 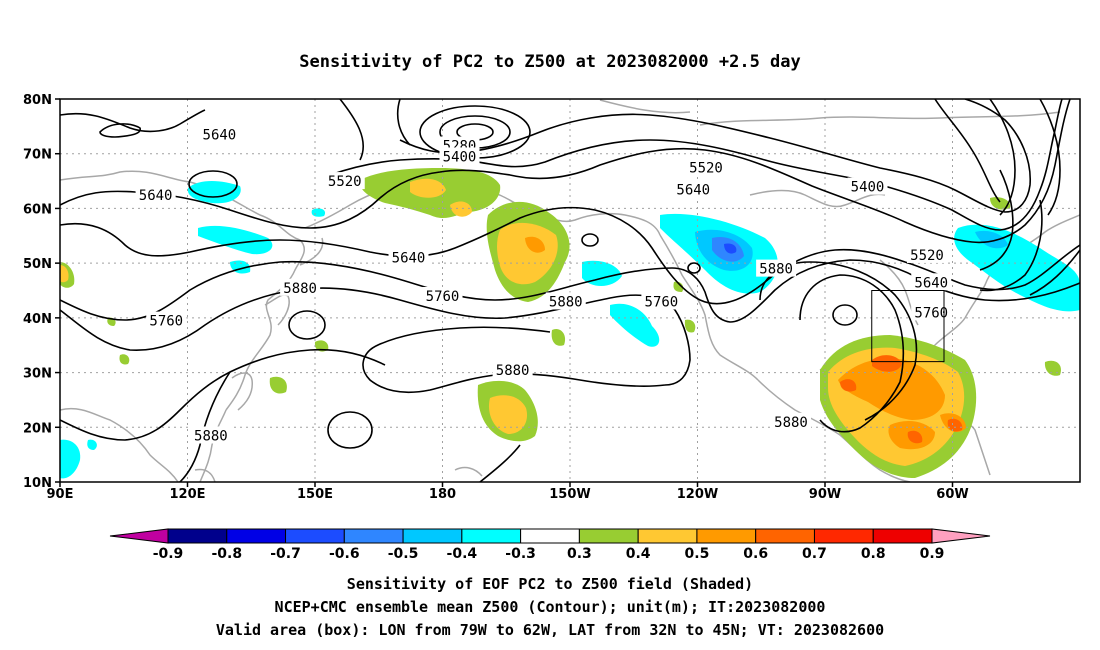 What do you see at coordinates (991, 239) in the screenshot?
I see `shade-negative-0.4` at bounding box center [991, 239].